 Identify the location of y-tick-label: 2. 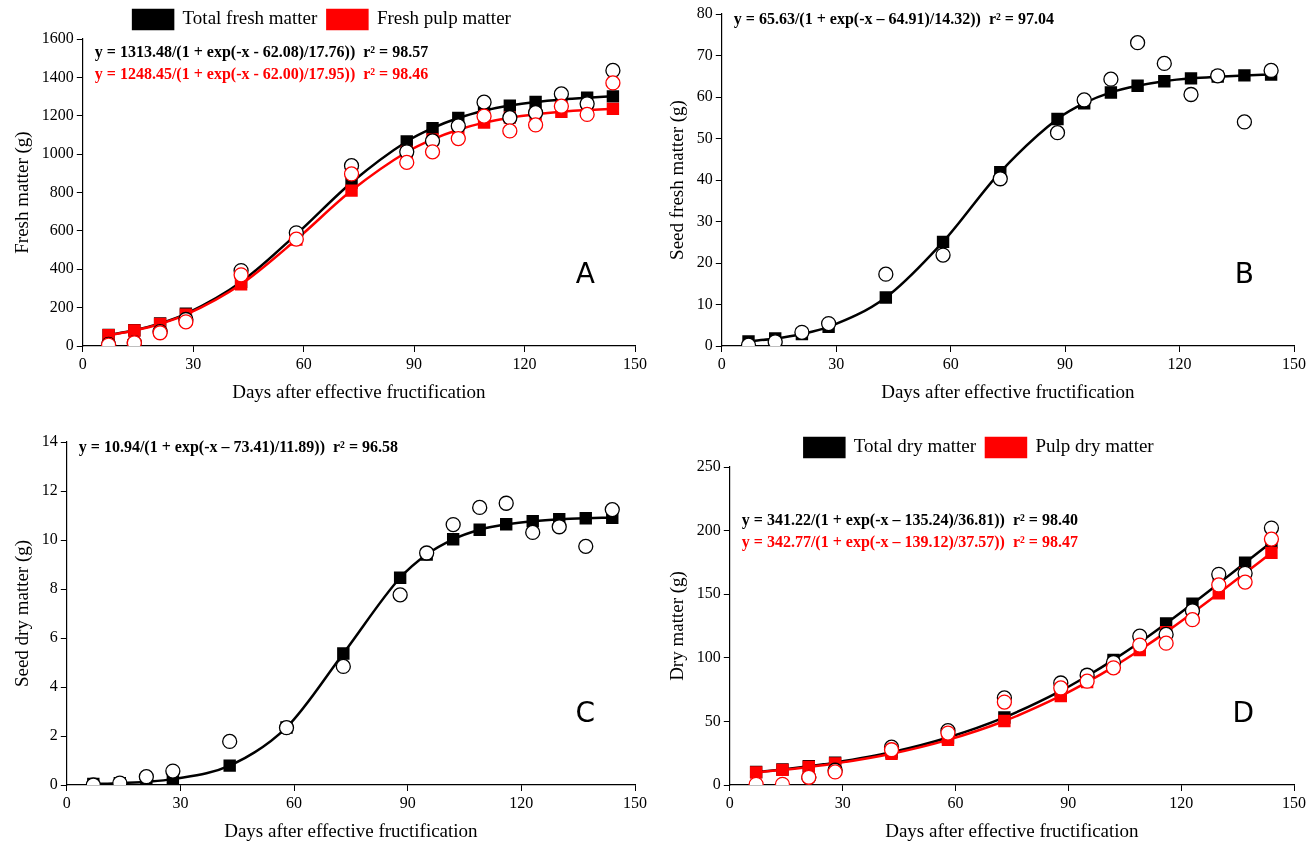
(53, 735).